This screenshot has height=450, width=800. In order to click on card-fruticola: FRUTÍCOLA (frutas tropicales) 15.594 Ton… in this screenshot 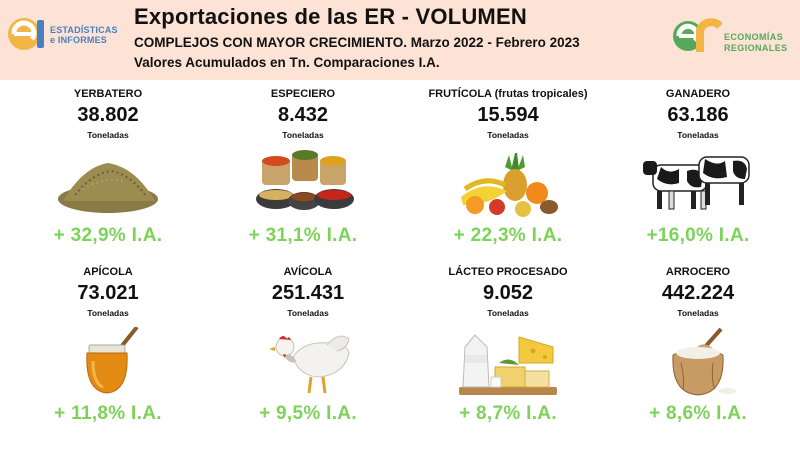, I will do `click(508, 167)`.